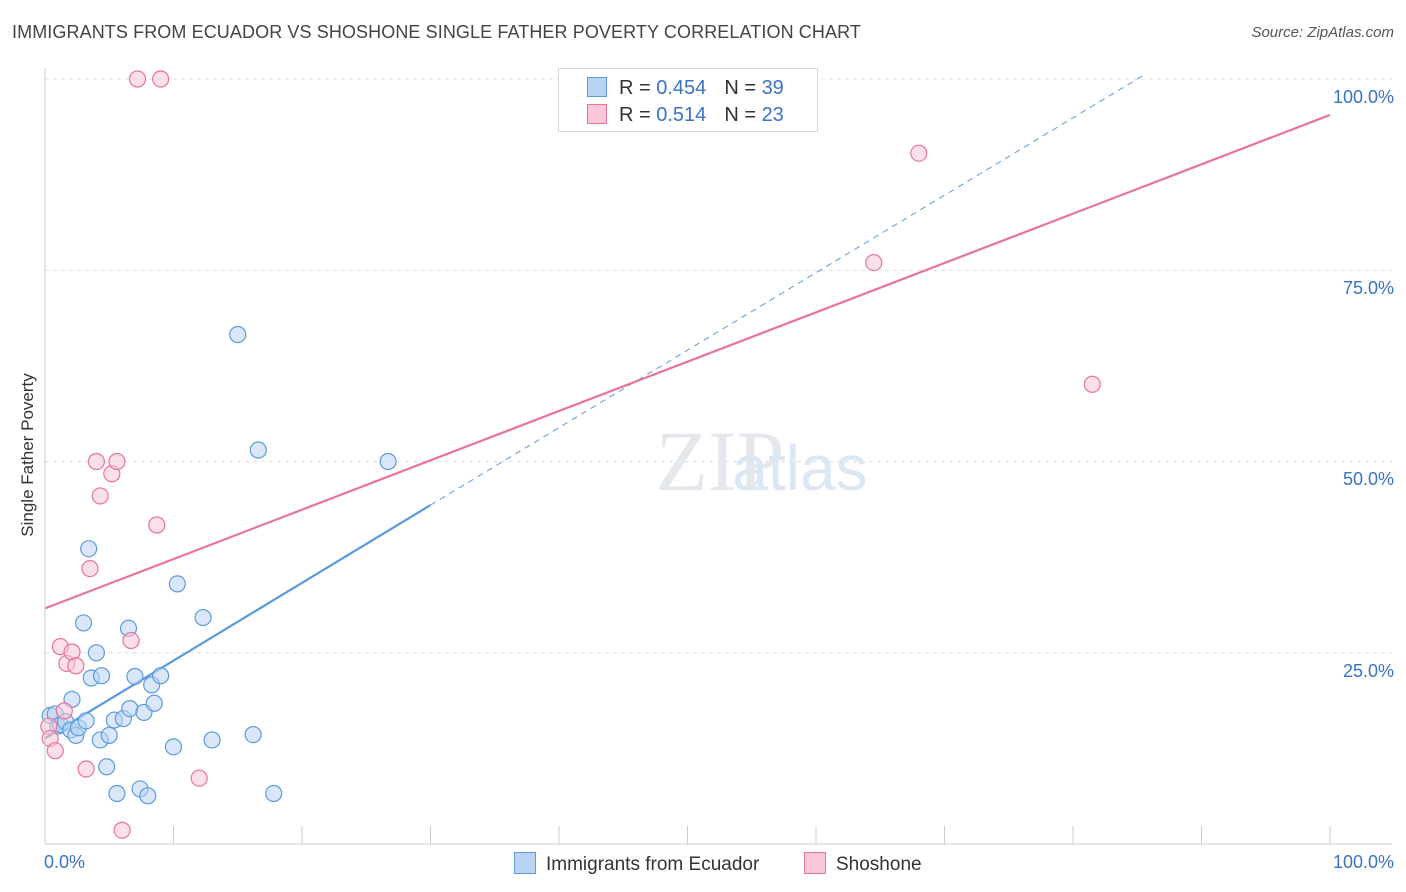 The width and height of the screenshot is (1406, 892). I want to click on legend-r-value-ecuador: 0.454, so click(681, 88).